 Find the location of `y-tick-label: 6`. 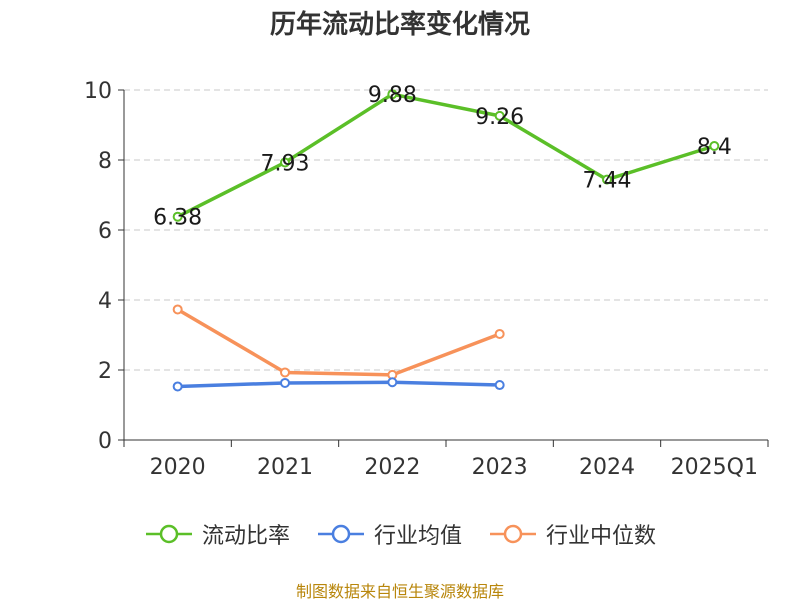

y-tick-label: 6 is located at coordinates (105, 231).